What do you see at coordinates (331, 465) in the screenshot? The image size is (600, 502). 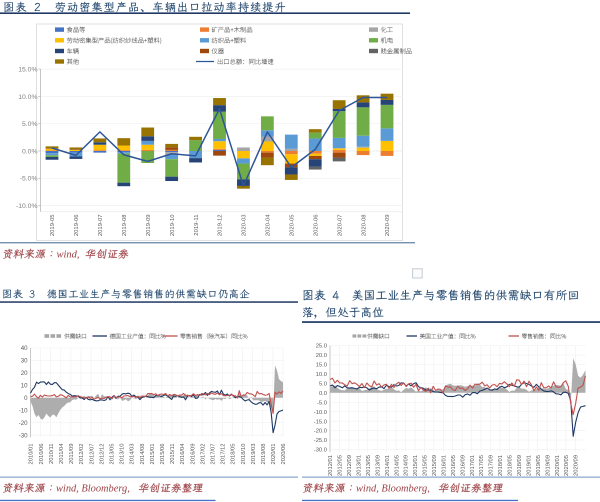 I see `svg-text: 2012/01` at bounding box center [331, 465].